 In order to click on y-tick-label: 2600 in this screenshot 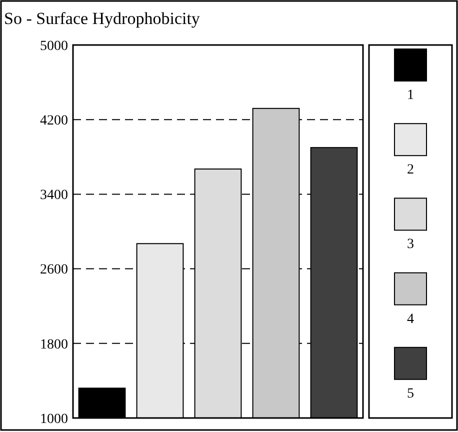, I will do `click(54, 270)`.